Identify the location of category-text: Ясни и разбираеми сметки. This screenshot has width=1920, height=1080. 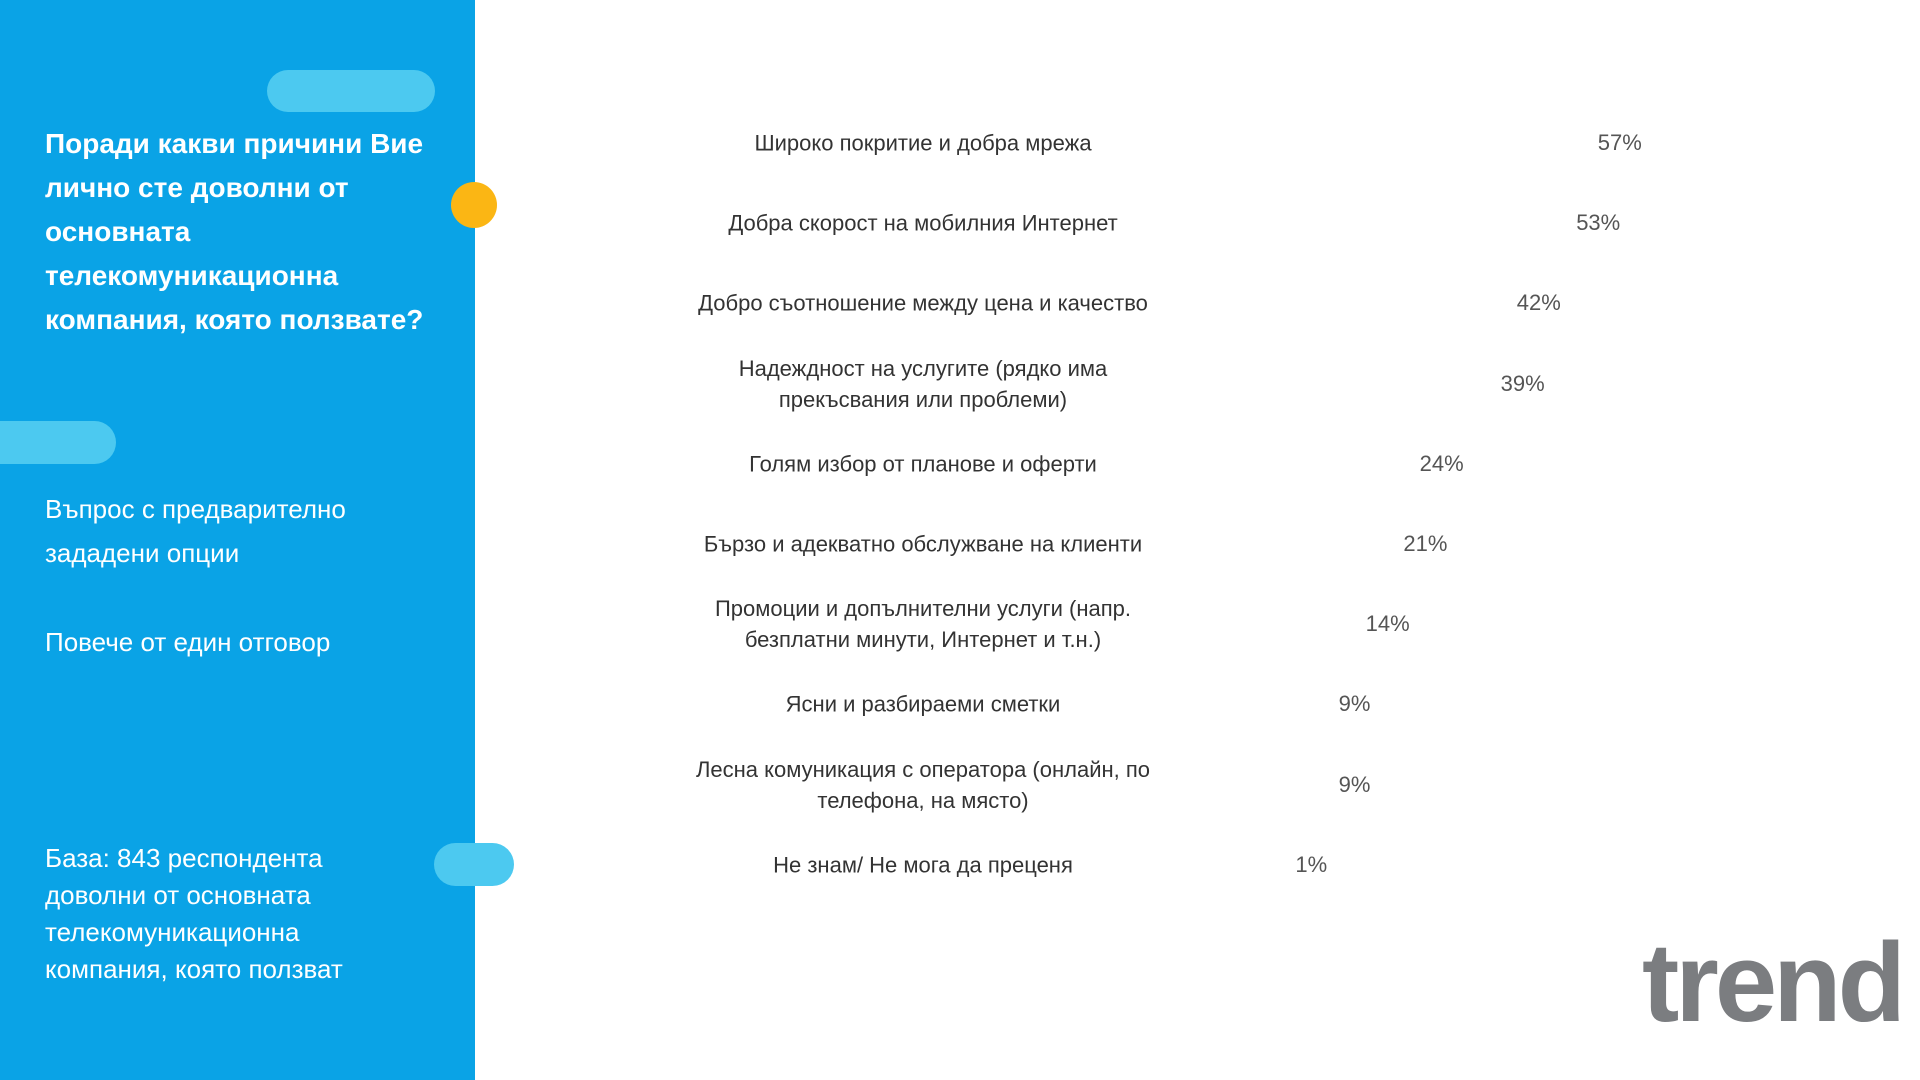
(923, 704).